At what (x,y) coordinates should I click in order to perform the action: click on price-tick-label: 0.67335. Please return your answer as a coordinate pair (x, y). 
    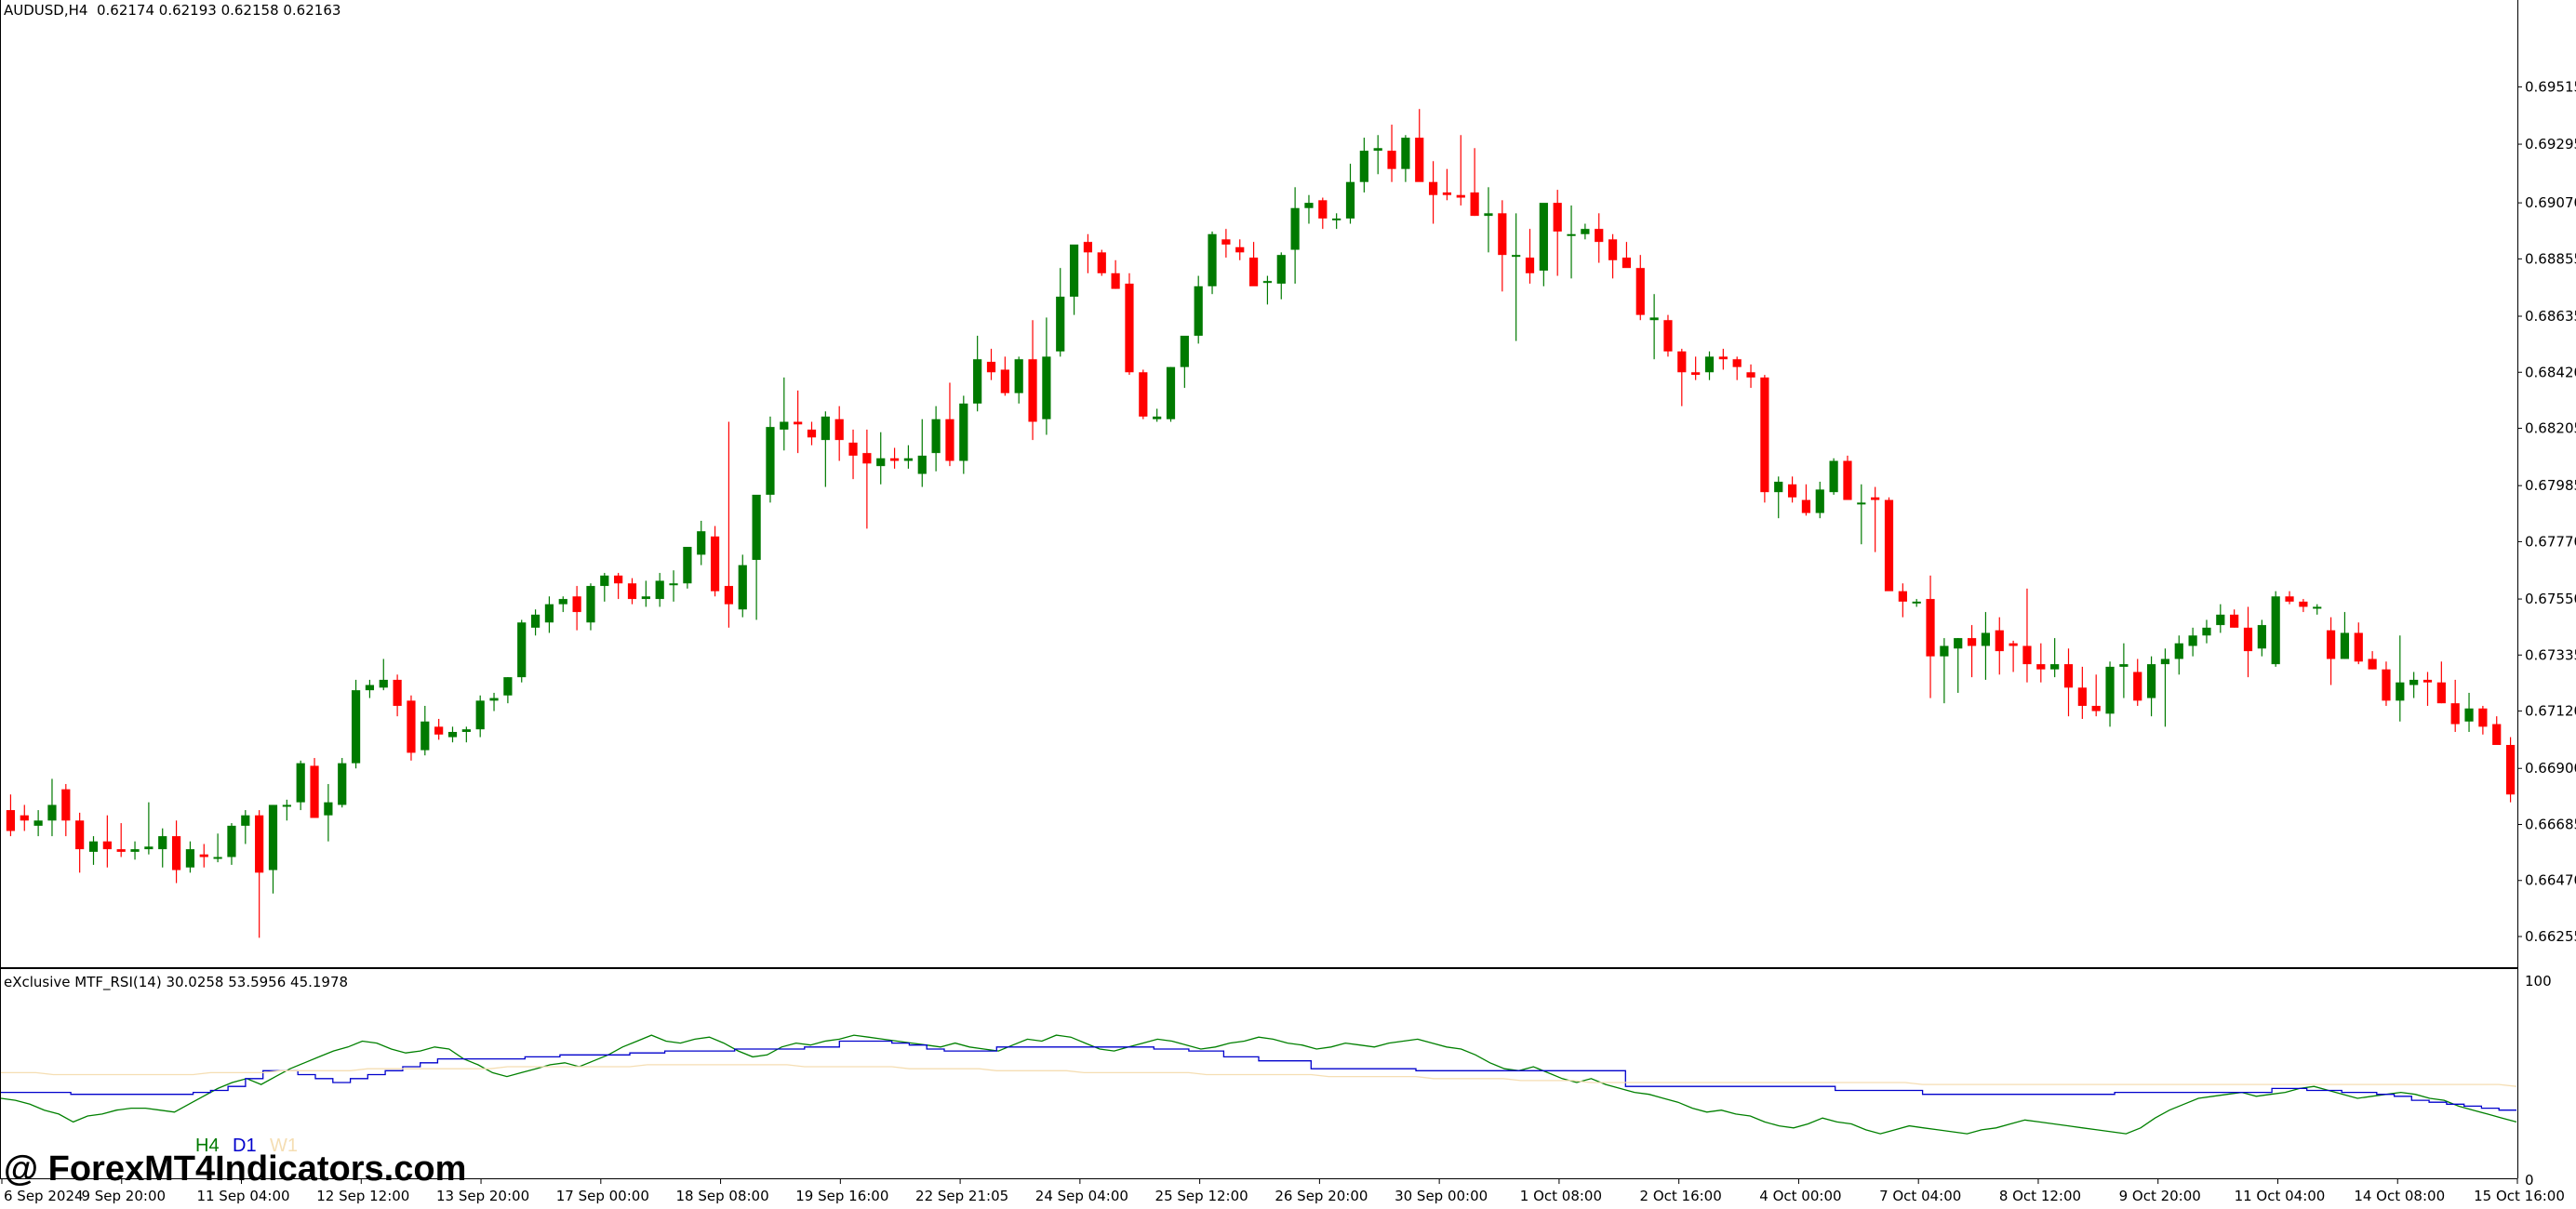
    Looking at the image, I should click on (2550, 654).